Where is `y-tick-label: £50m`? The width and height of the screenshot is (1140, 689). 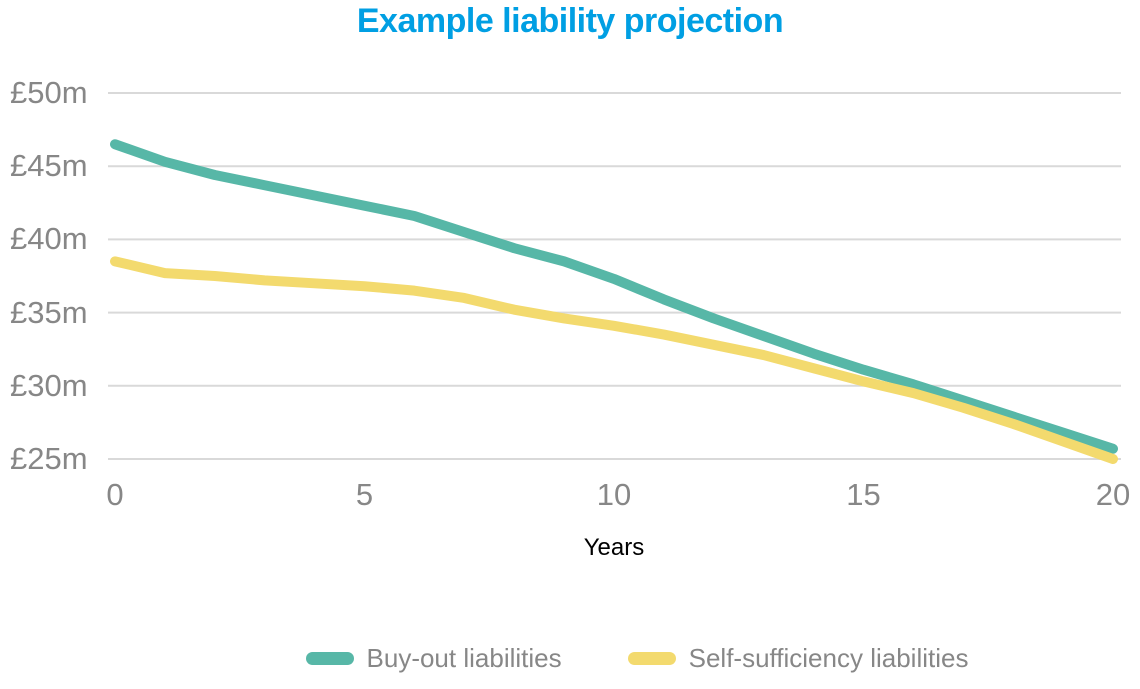 y-tick-label: £50m is located at coordinates (49, 92).